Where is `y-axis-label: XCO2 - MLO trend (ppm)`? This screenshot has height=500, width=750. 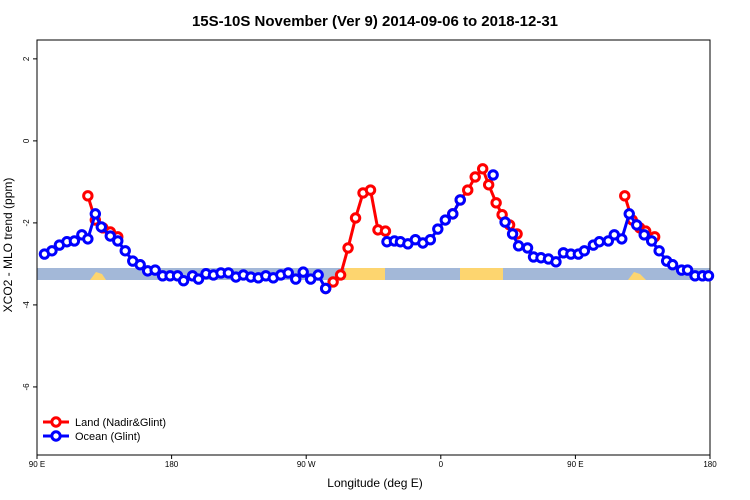
y-axis-label: XCO2 - MLO trend (ppm) is located at coordinates (8, 245).